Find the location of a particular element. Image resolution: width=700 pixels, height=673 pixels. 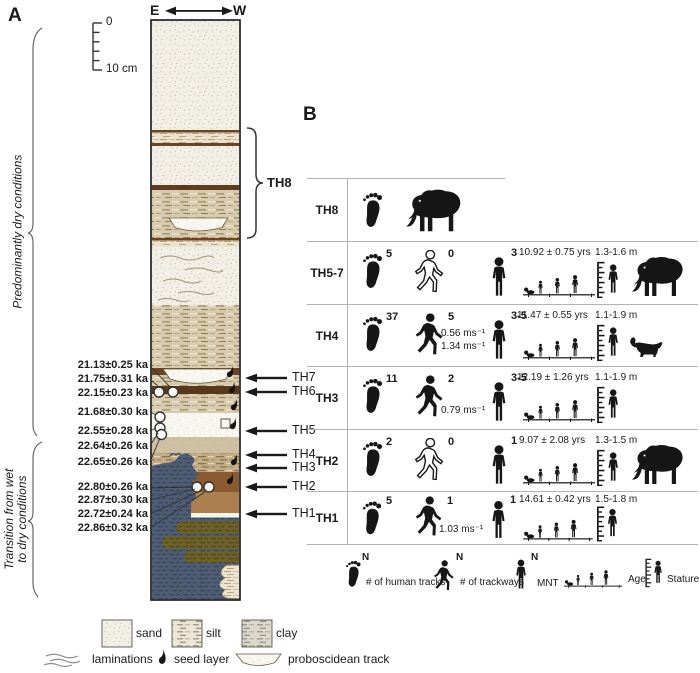

square-sample-marker is located at coordinates (225, 423).